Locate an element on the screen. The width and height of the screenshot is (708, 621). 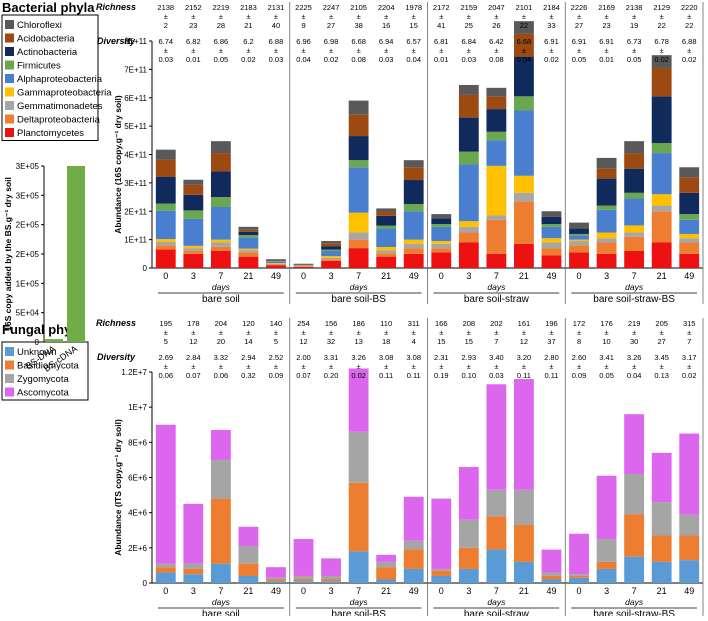
fungal-richness-value: 254 is located at coordinates (303, 323).